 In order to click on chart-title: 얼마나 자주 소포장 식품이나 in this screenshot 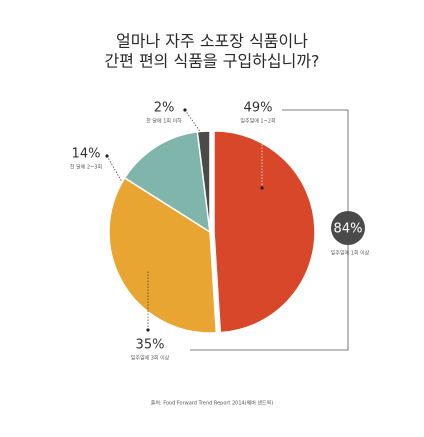, I will do `click(212, 41)`.